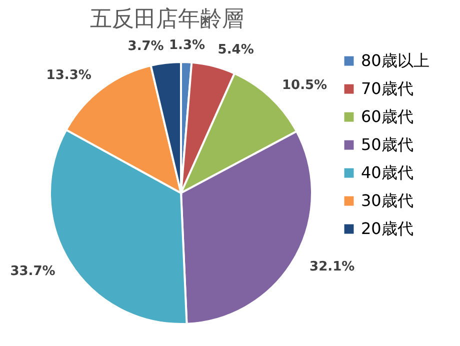 The height and width of the screenshot is (346, 460). What do you see at coordinates (305, 85) in the screenshot?
I see `data-label: 10.5%` at bounding box center [305, 85].